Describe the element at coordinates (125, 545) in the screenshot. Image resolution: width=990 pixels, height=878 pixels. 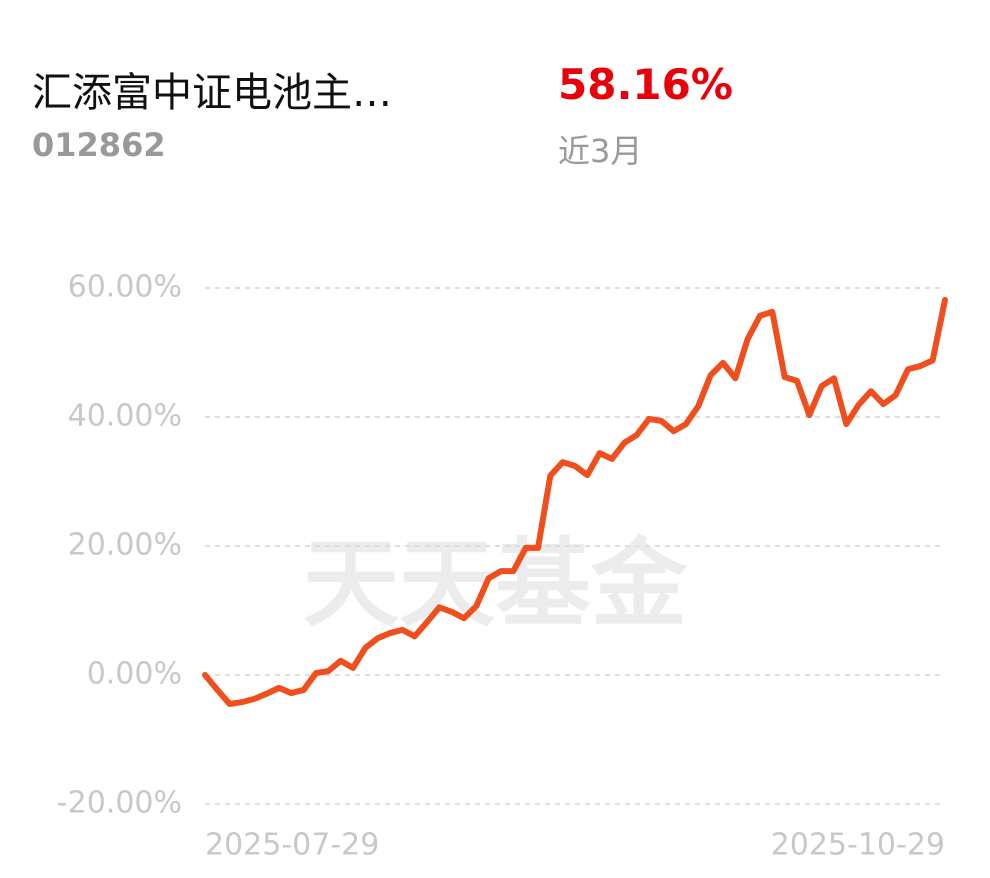
I see `y-tick-label: 20.00%` at that location.